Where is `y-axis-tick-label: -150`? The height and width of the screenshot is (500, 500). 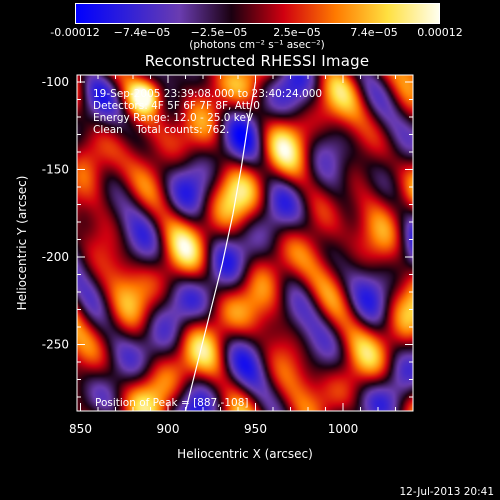
y-axis-tick-label: -150 is located at coordinates (55, 170).